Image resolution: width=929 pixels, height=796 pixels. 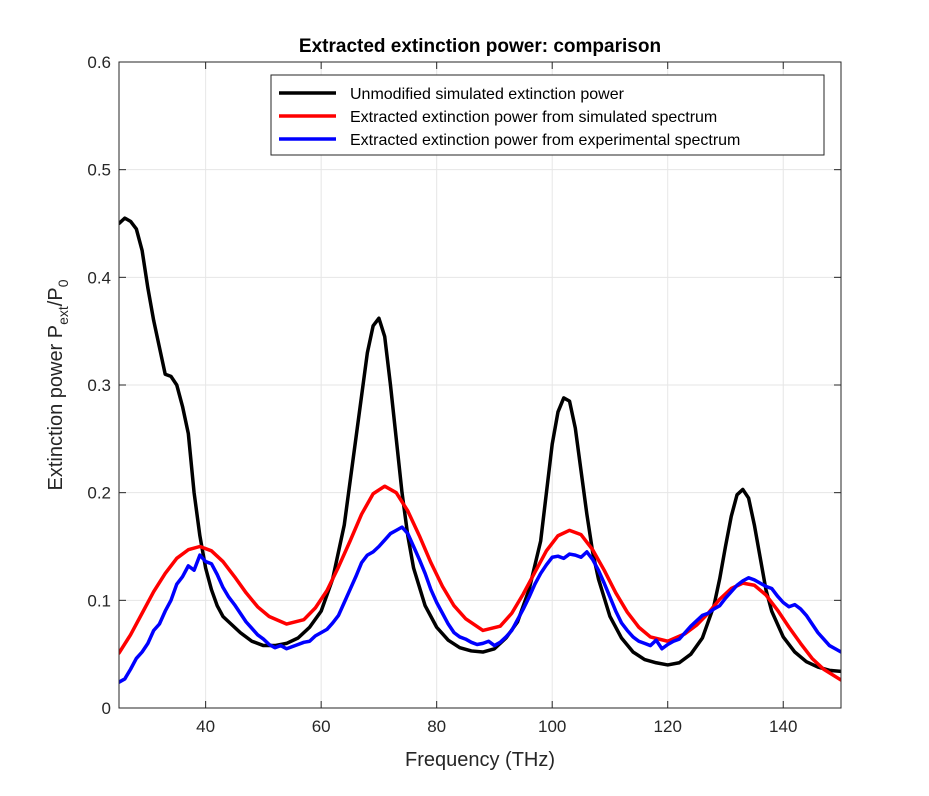 What do you see at coordinates (783, 726) in the screenshot?
I see `x-tick-label: 140` at bounding box center [783, 726].